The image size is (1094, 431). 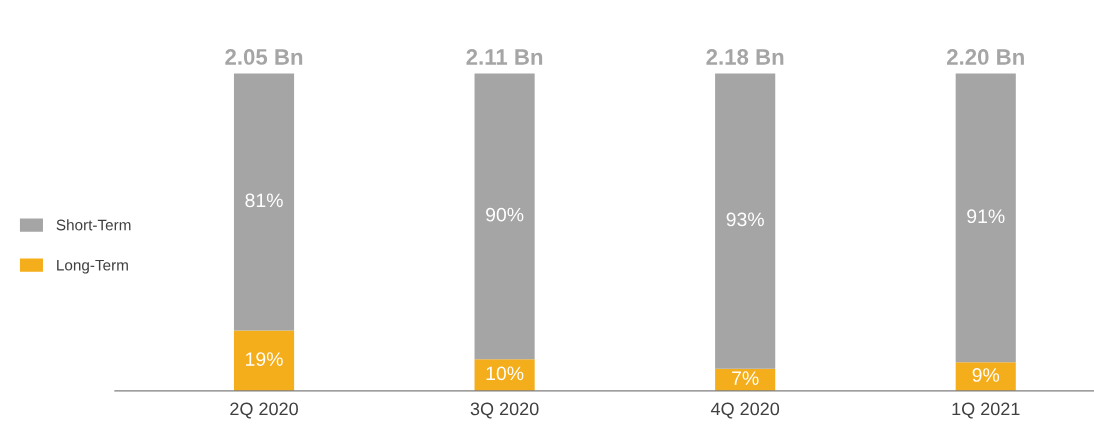 I want to click on x-tick-label: 2Q 2020, so click(x=264, y=410).